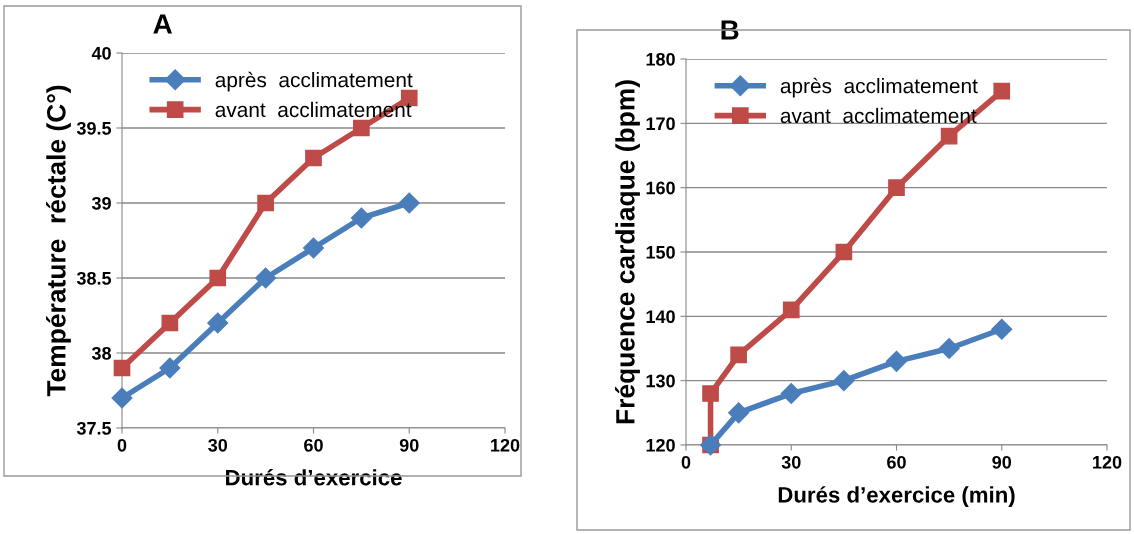 This screenshot has width=1134, height=534. I want to click on y-tick-label: 130, so click(660, 381).